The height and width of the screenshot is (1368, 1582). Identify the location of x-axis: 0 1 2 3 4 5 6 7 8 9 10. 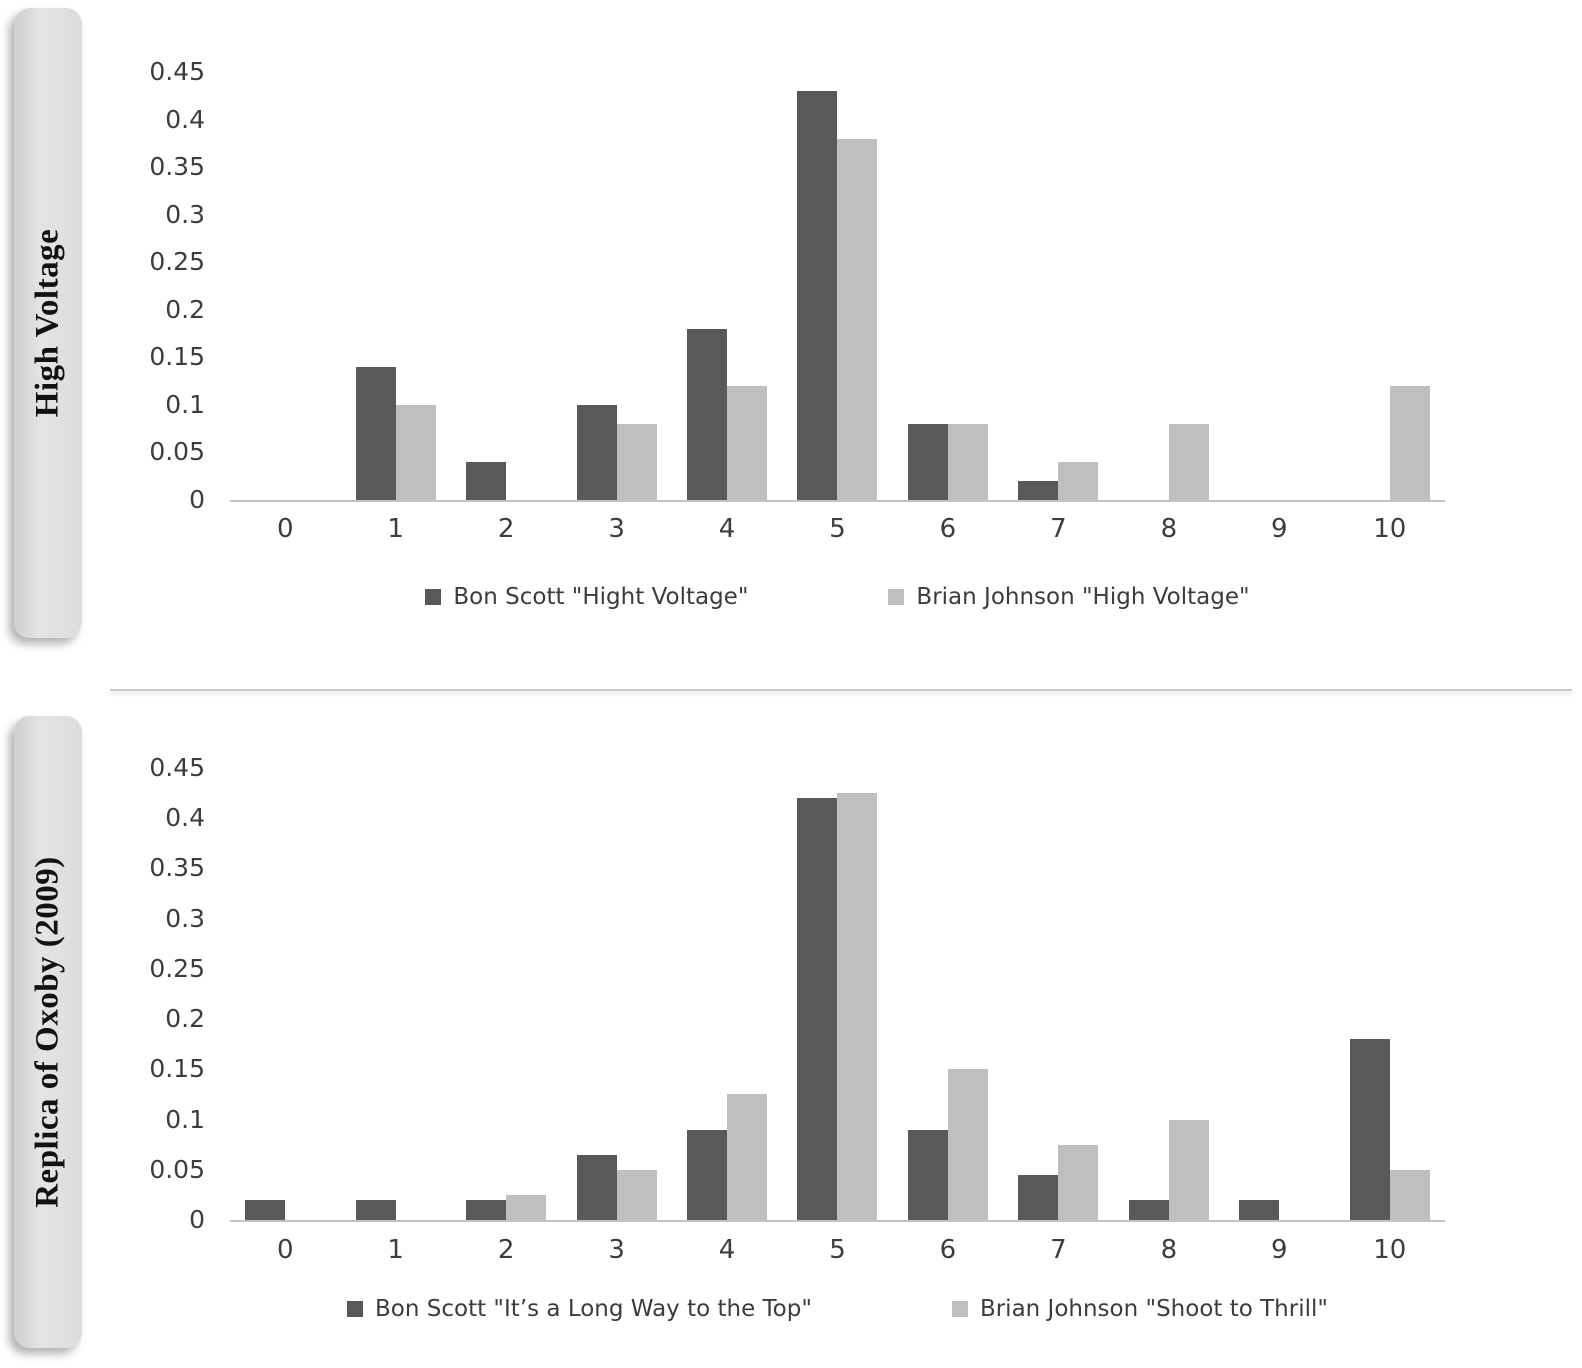
(837, 529).